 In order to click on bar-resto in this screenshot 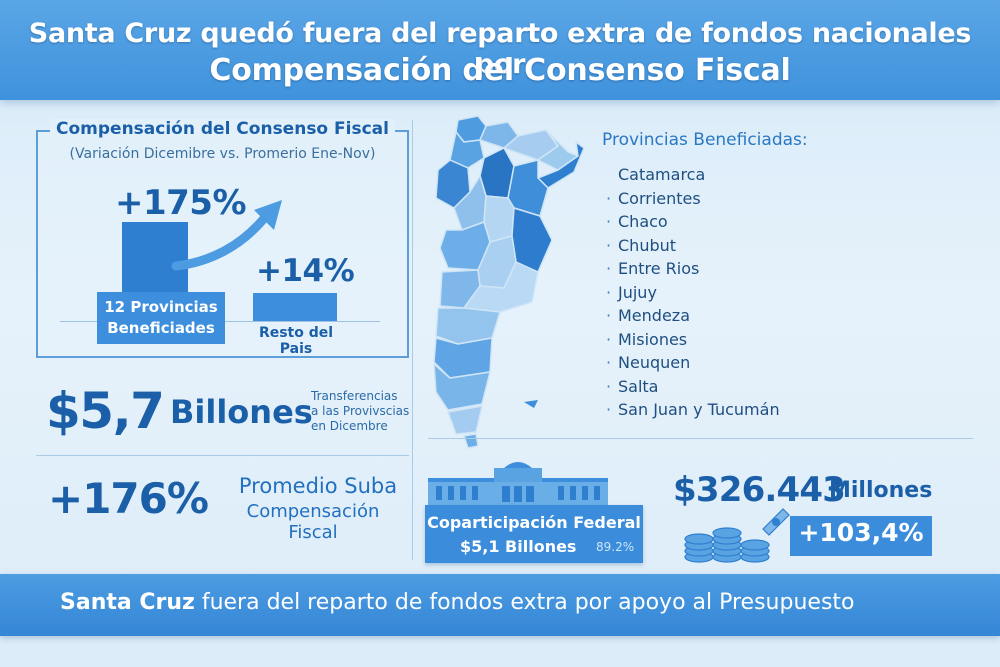, I will do `click(295, 307)`.